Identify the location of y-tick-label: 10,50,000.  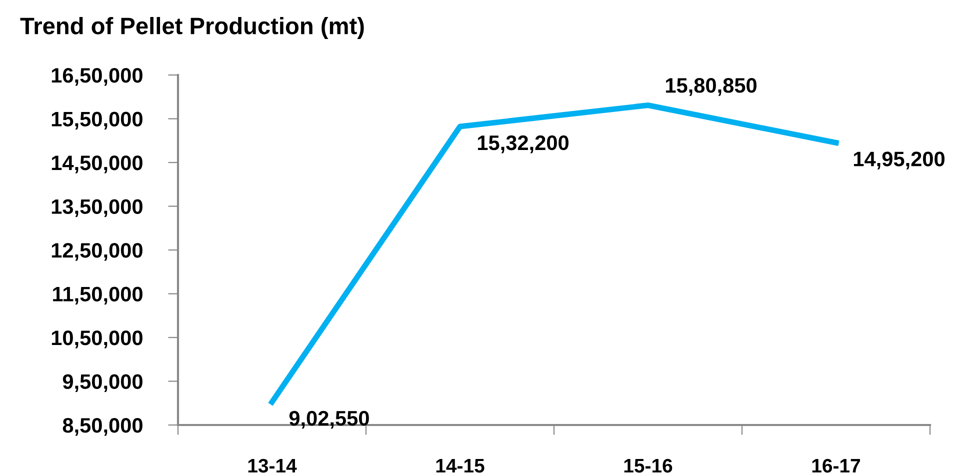
(97, 339).